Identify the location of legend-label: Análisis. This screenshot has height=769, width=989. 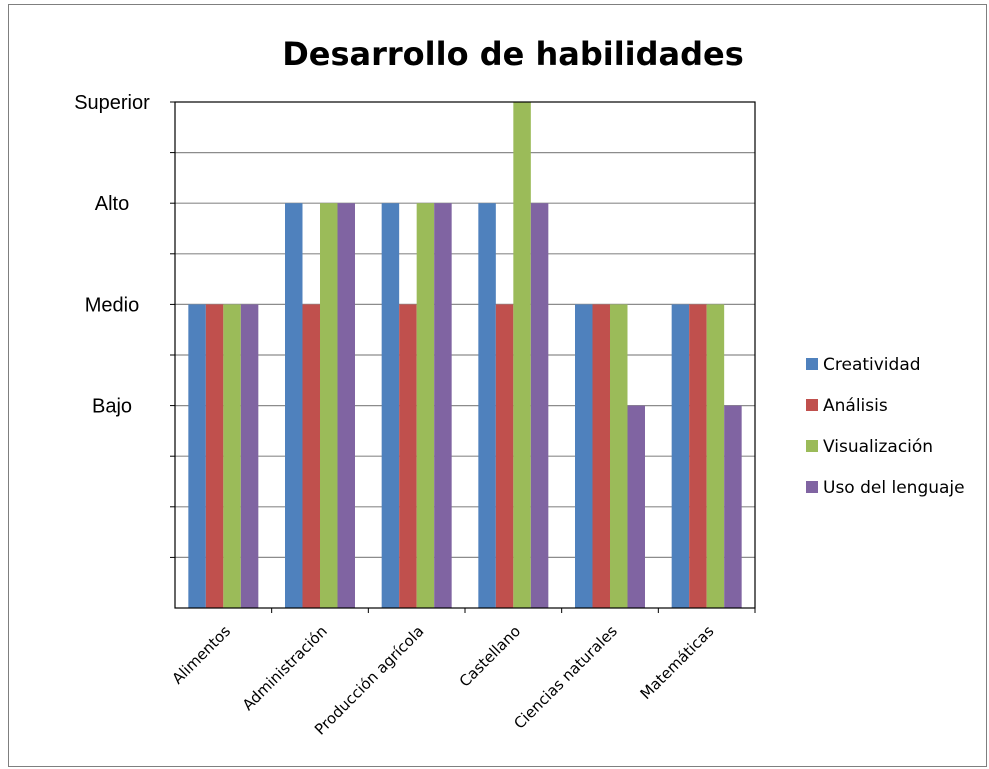
(855, 406).